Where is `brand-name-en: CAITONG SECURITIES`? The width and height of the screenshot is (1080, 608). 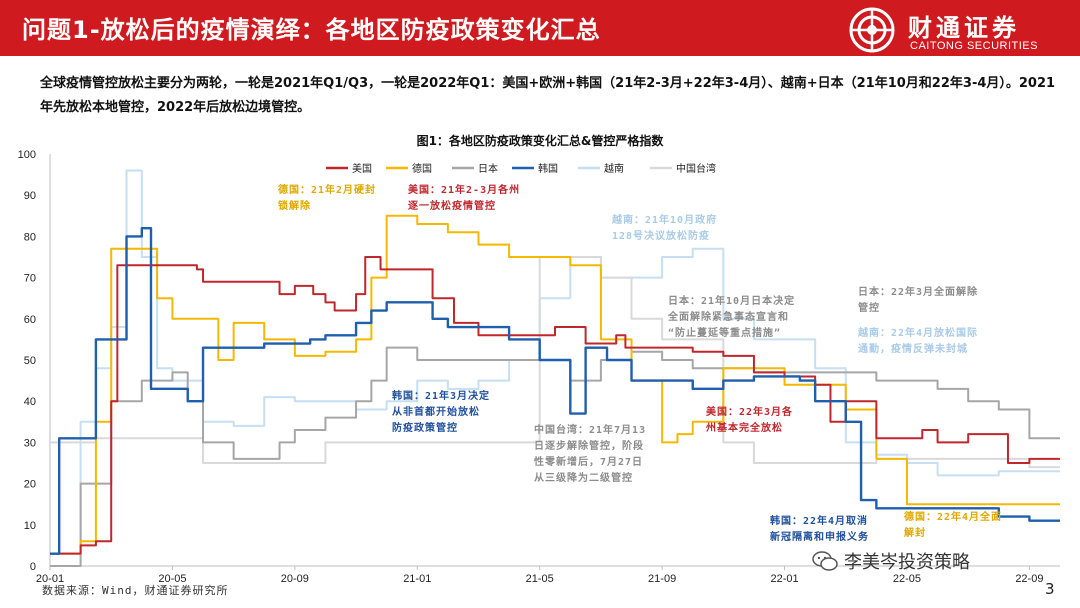
brand-name-en: CAITONG SECURITIES is located at coordinates (974, 46).